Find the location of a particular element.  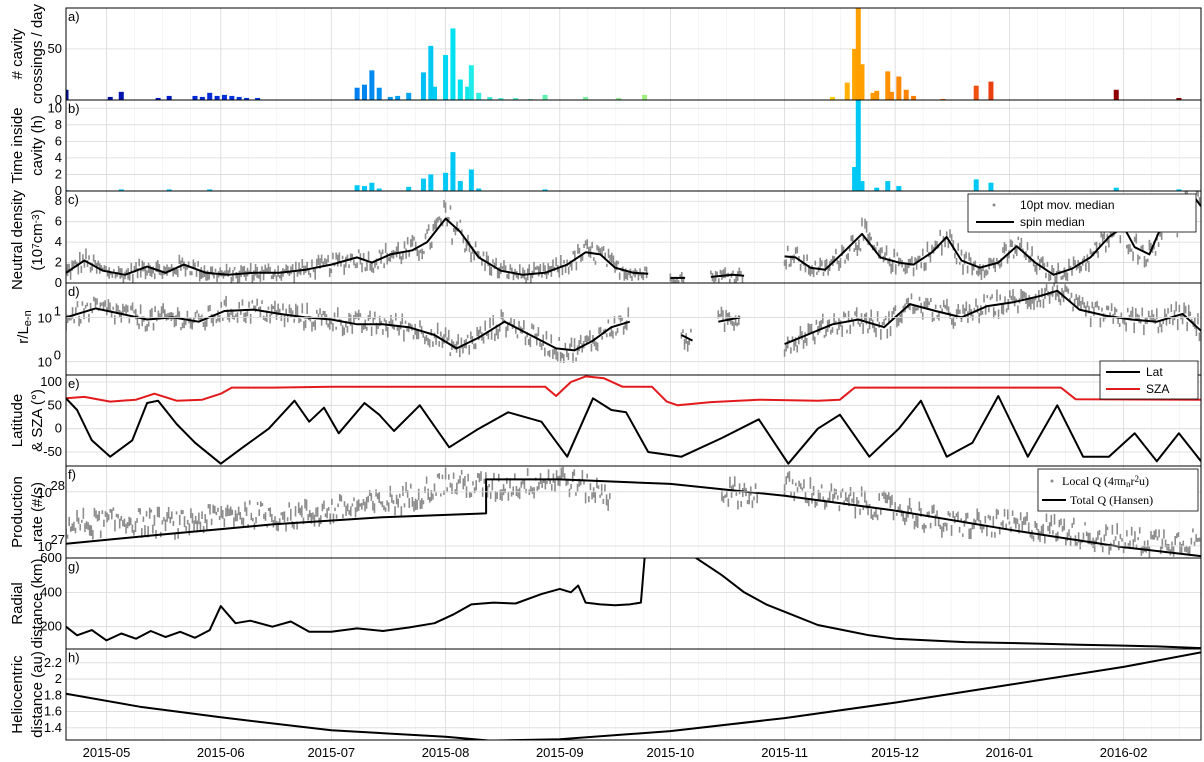

y-tick-label: 100 is located at coordinates (51, 381).